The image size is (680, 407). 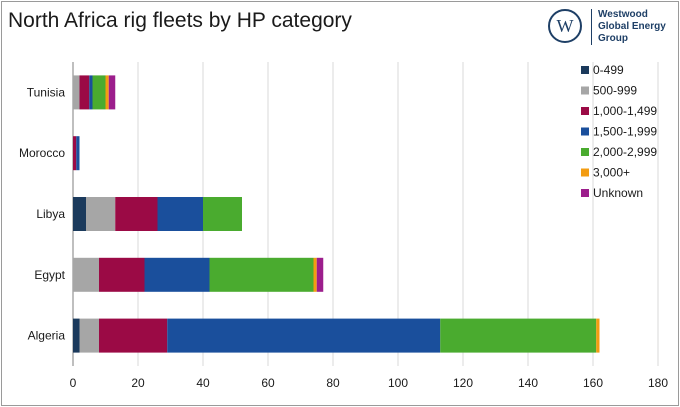 What do you see at coordinates (46, 92) in the screenshot?
I see `y-tick-label: Tunisia` at bounding box center [46, 92].